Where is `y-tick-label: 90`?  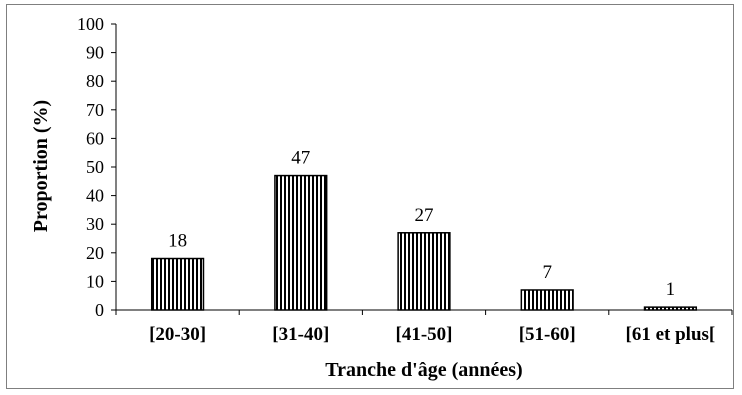 y-tick-label: 90 is located at coordinates (95, 53).